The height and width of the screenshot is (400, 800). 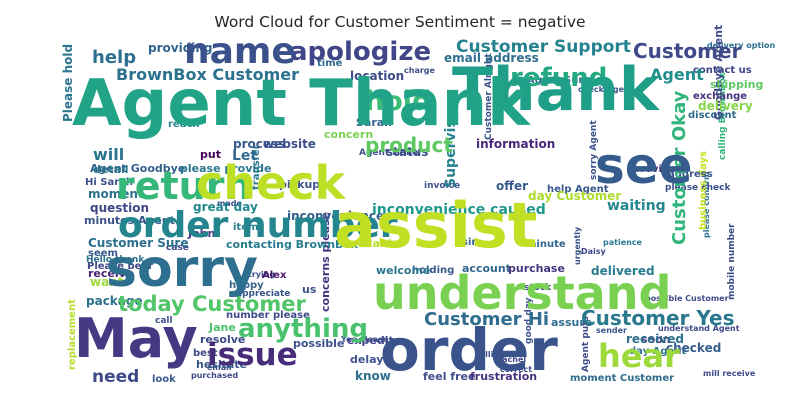 I want to click on word-goodbye-agent: Goodbye Agent, so click(x=718, y=72).